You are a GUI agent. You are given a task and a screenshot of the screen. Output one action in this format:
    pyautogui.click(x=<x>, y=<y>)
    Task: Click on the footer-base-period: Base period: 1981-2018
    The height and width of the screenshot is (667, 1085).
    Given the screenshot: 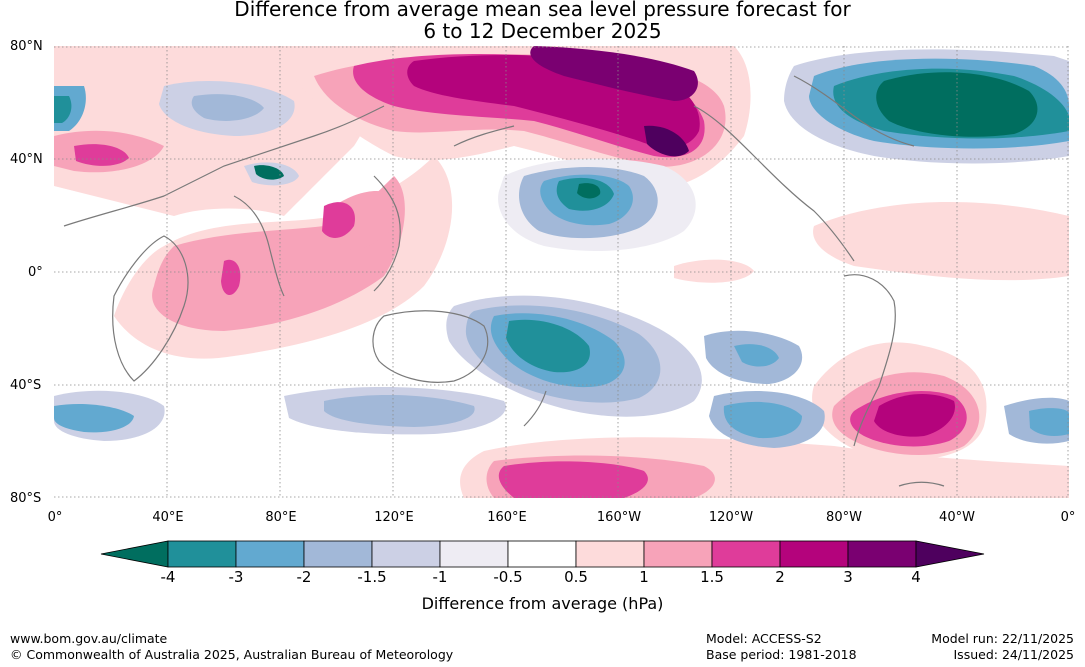 What is the action you would take?
    pyautogui.click(x=781, y=654)
    